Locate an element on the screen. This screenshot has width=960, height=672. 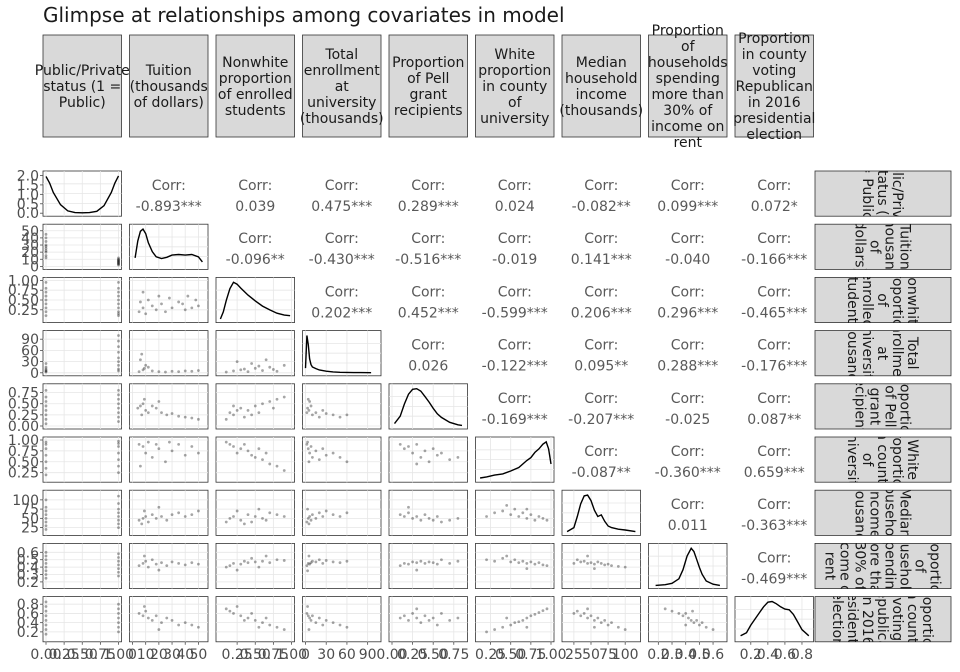
corr-value: 0.288*** is located at coordinates (687, 367).